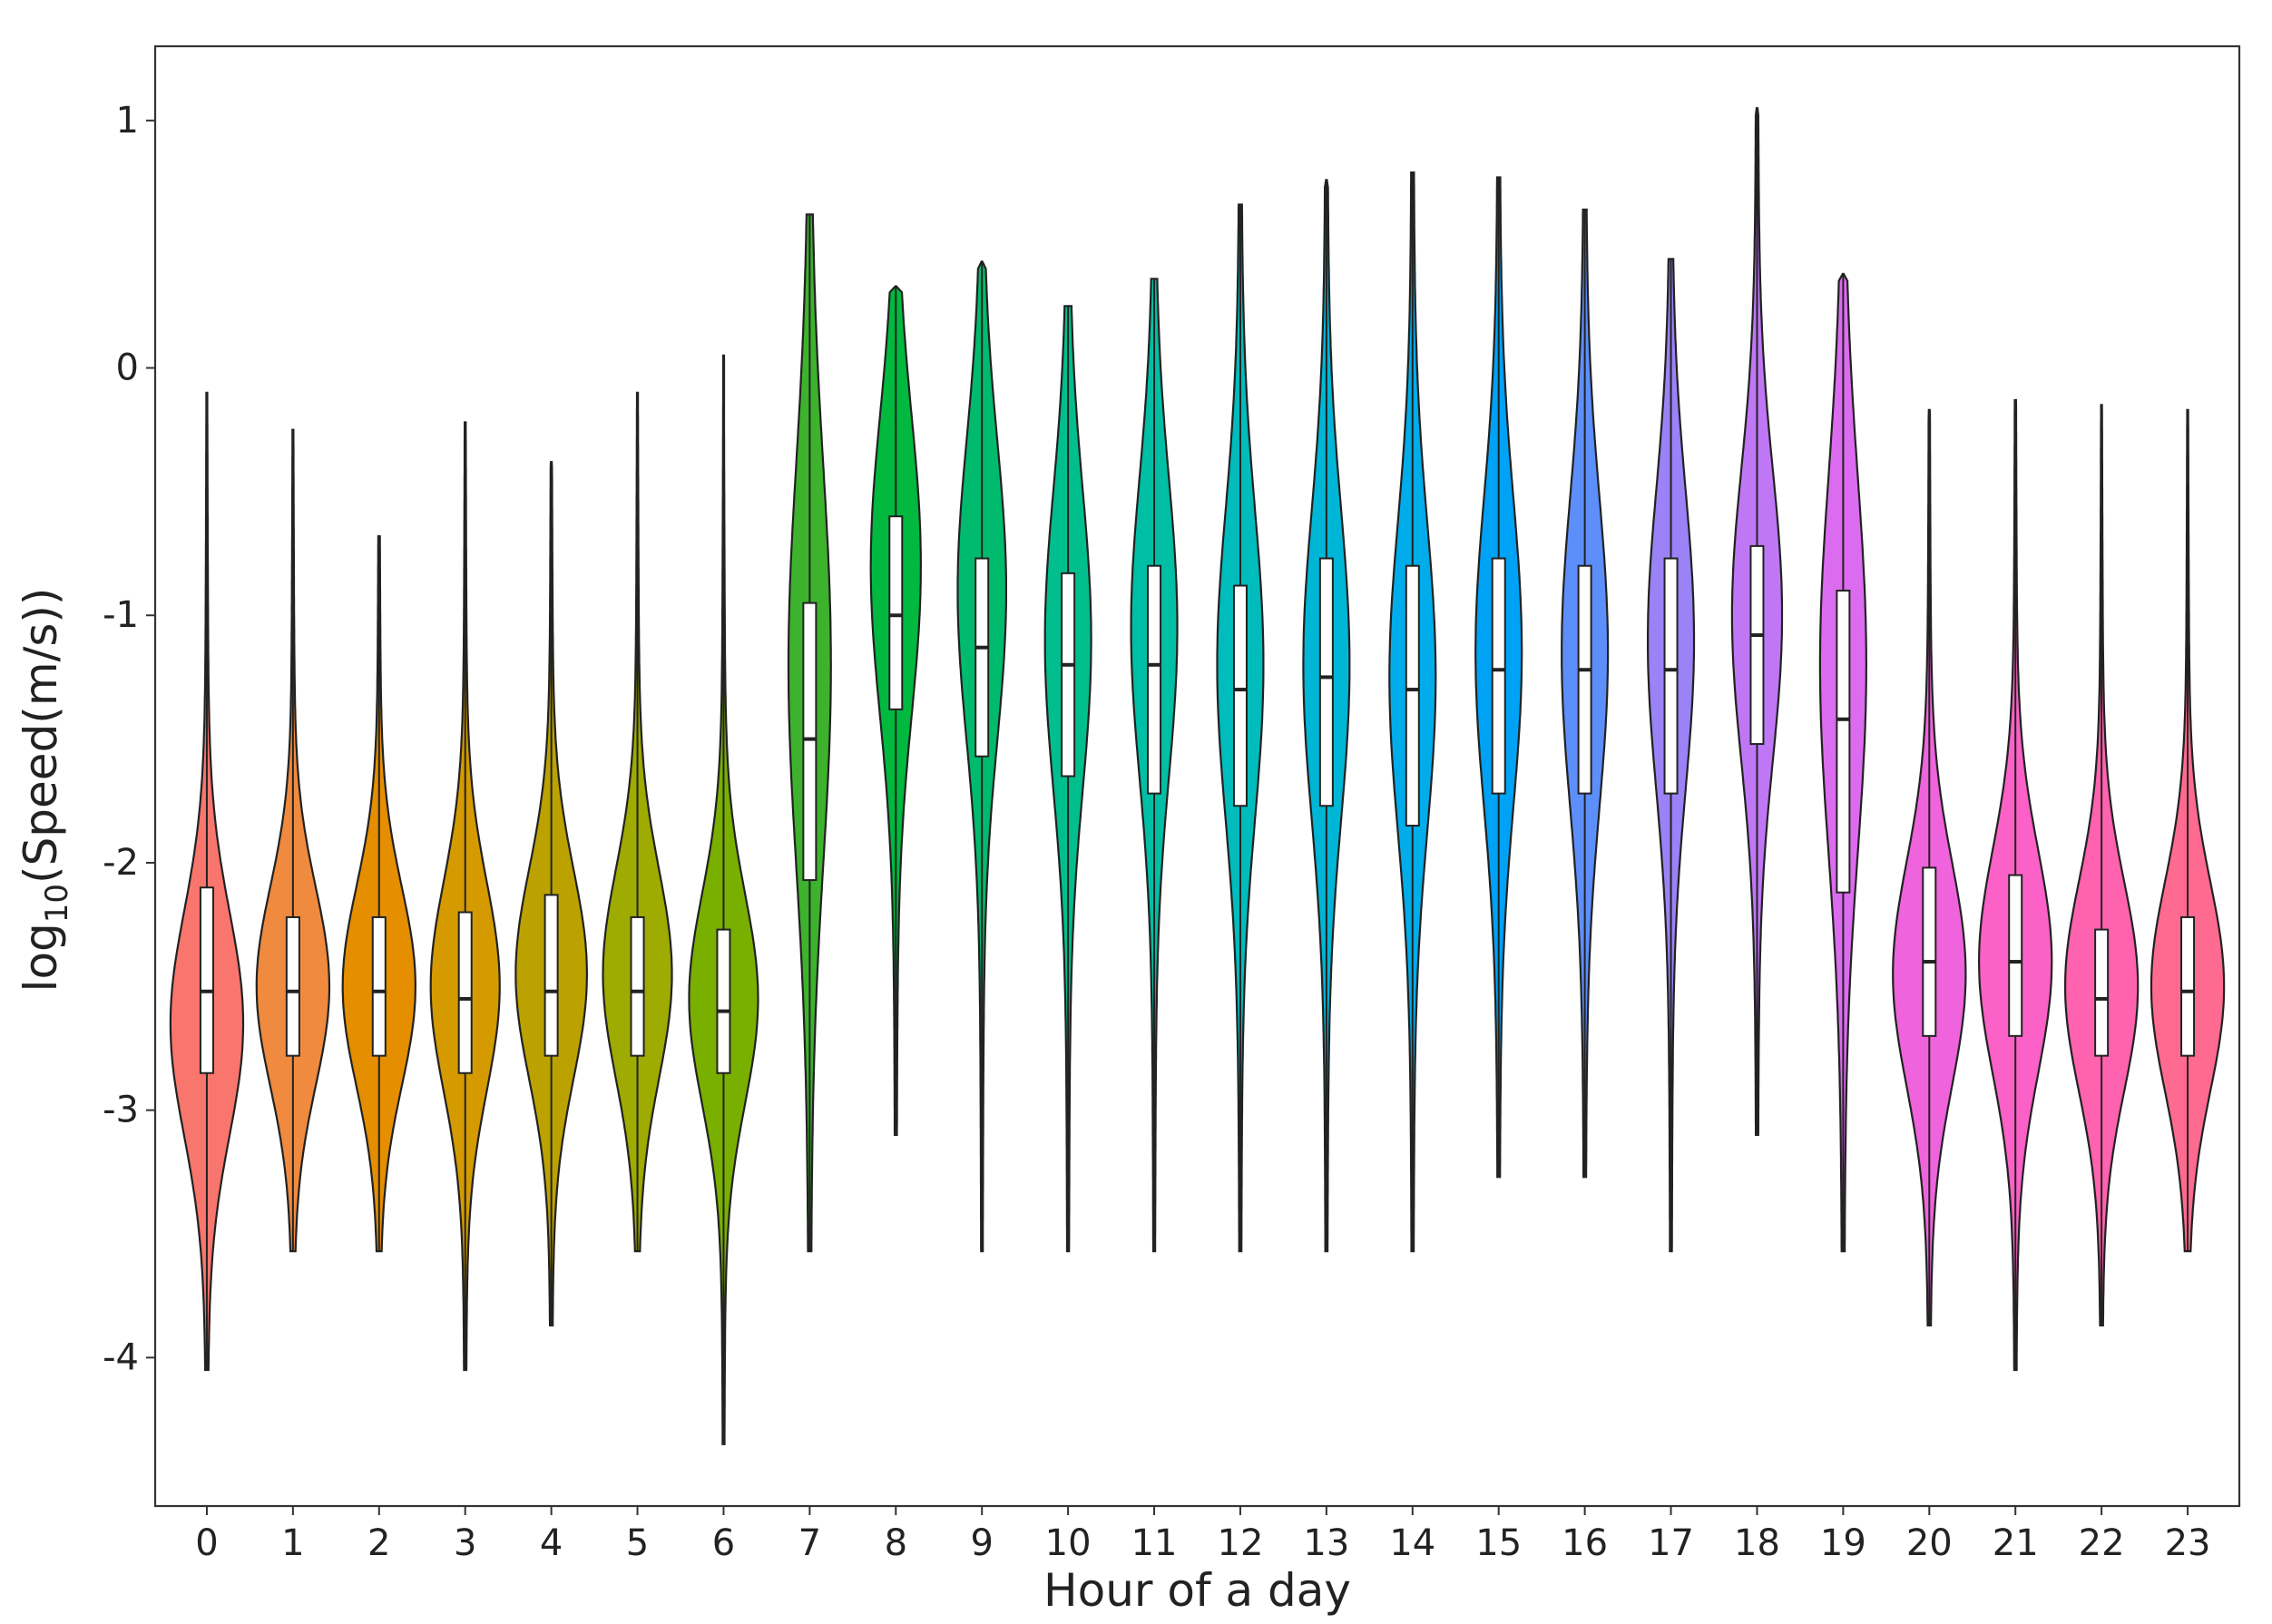  Describe the element at coordinates (378, 1543) in the screenshot. I see `x-tick-label: 2` at that location.